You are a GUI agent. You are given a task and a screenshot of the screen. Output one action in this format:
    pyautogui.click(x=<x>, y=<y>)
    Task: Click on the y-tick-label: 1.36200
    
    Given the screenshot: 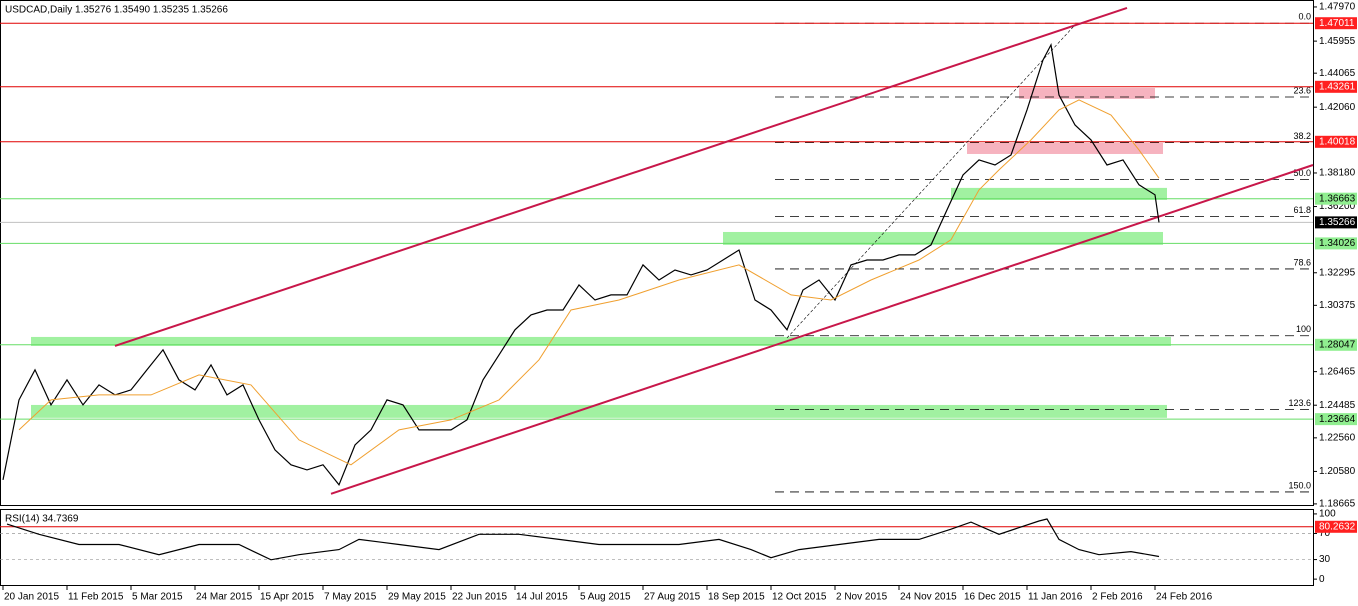 What is the action you would take?
    pyautogui.click(x=1337, y=206)
    